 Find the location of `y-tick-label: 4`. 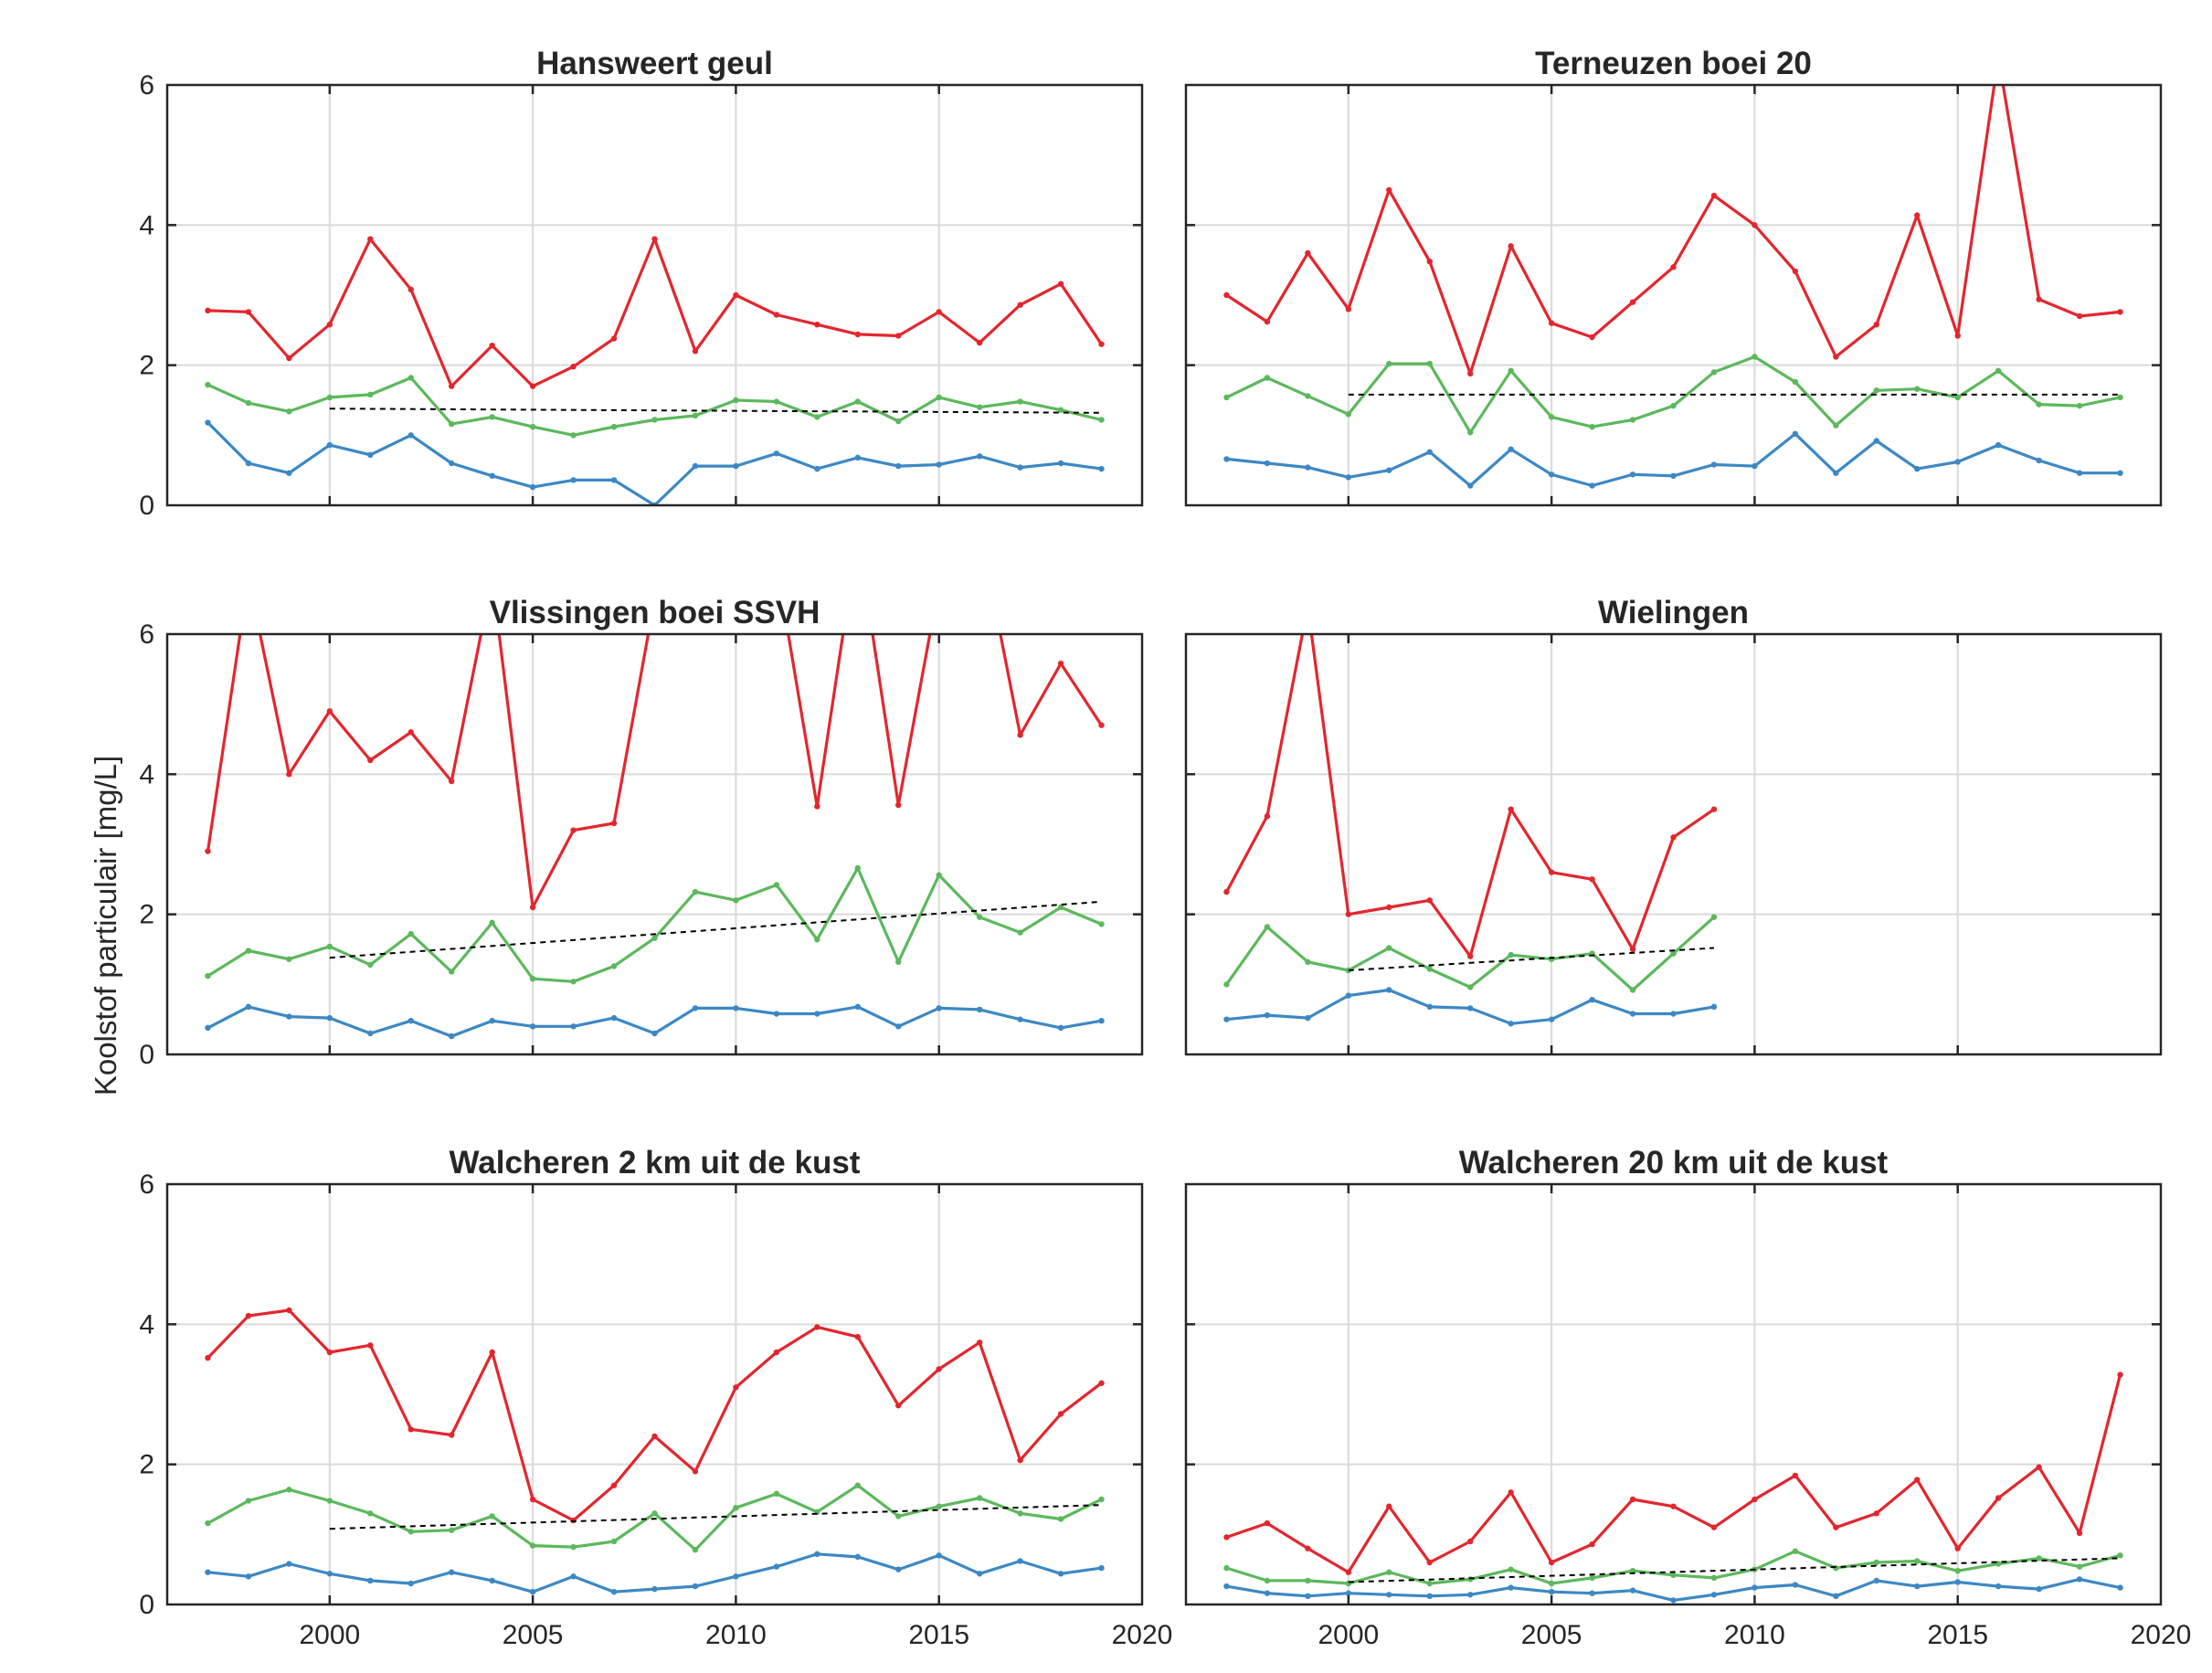

y-tick-label: 4 is located at coordinates (146, 1324).